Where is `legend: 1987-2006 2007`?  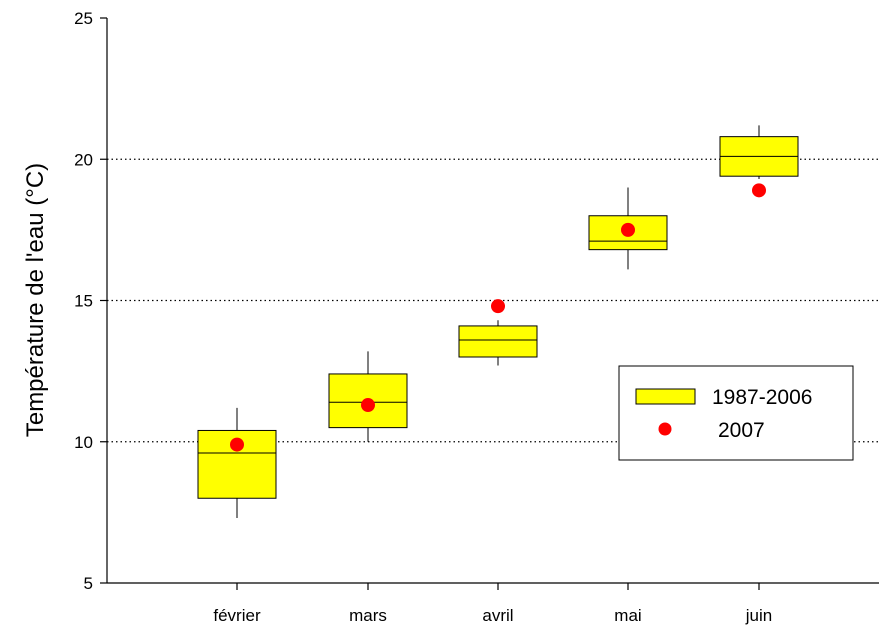 legend: 1987-2006 2007 is located at coordinates (736, 413).